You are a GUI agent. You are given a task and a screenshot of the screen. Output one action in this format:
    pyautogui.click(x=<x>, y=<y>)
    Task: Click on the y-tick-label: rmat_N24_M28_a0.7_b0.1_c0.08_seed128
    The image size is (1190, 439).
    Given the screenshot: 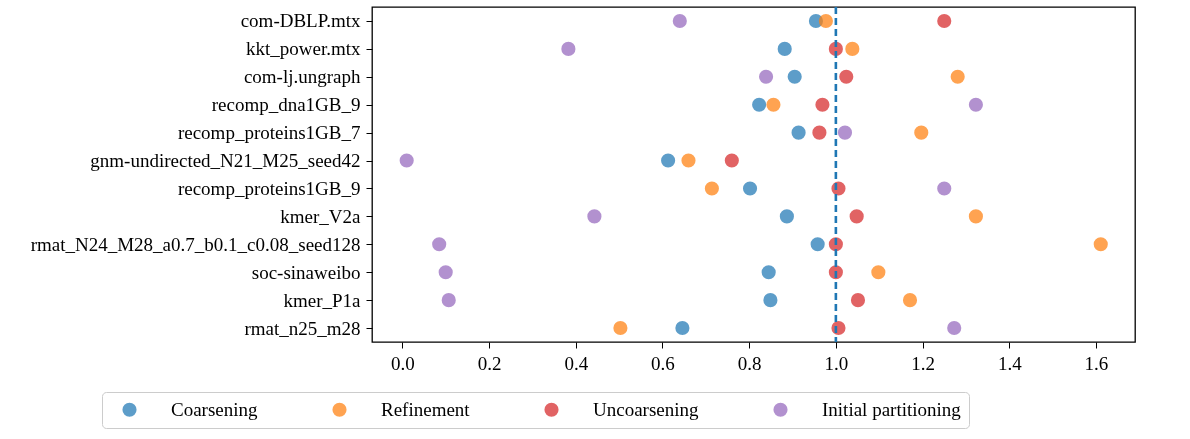 What is the action you would take?
    pyautogui.click(x=195, y=244)
    